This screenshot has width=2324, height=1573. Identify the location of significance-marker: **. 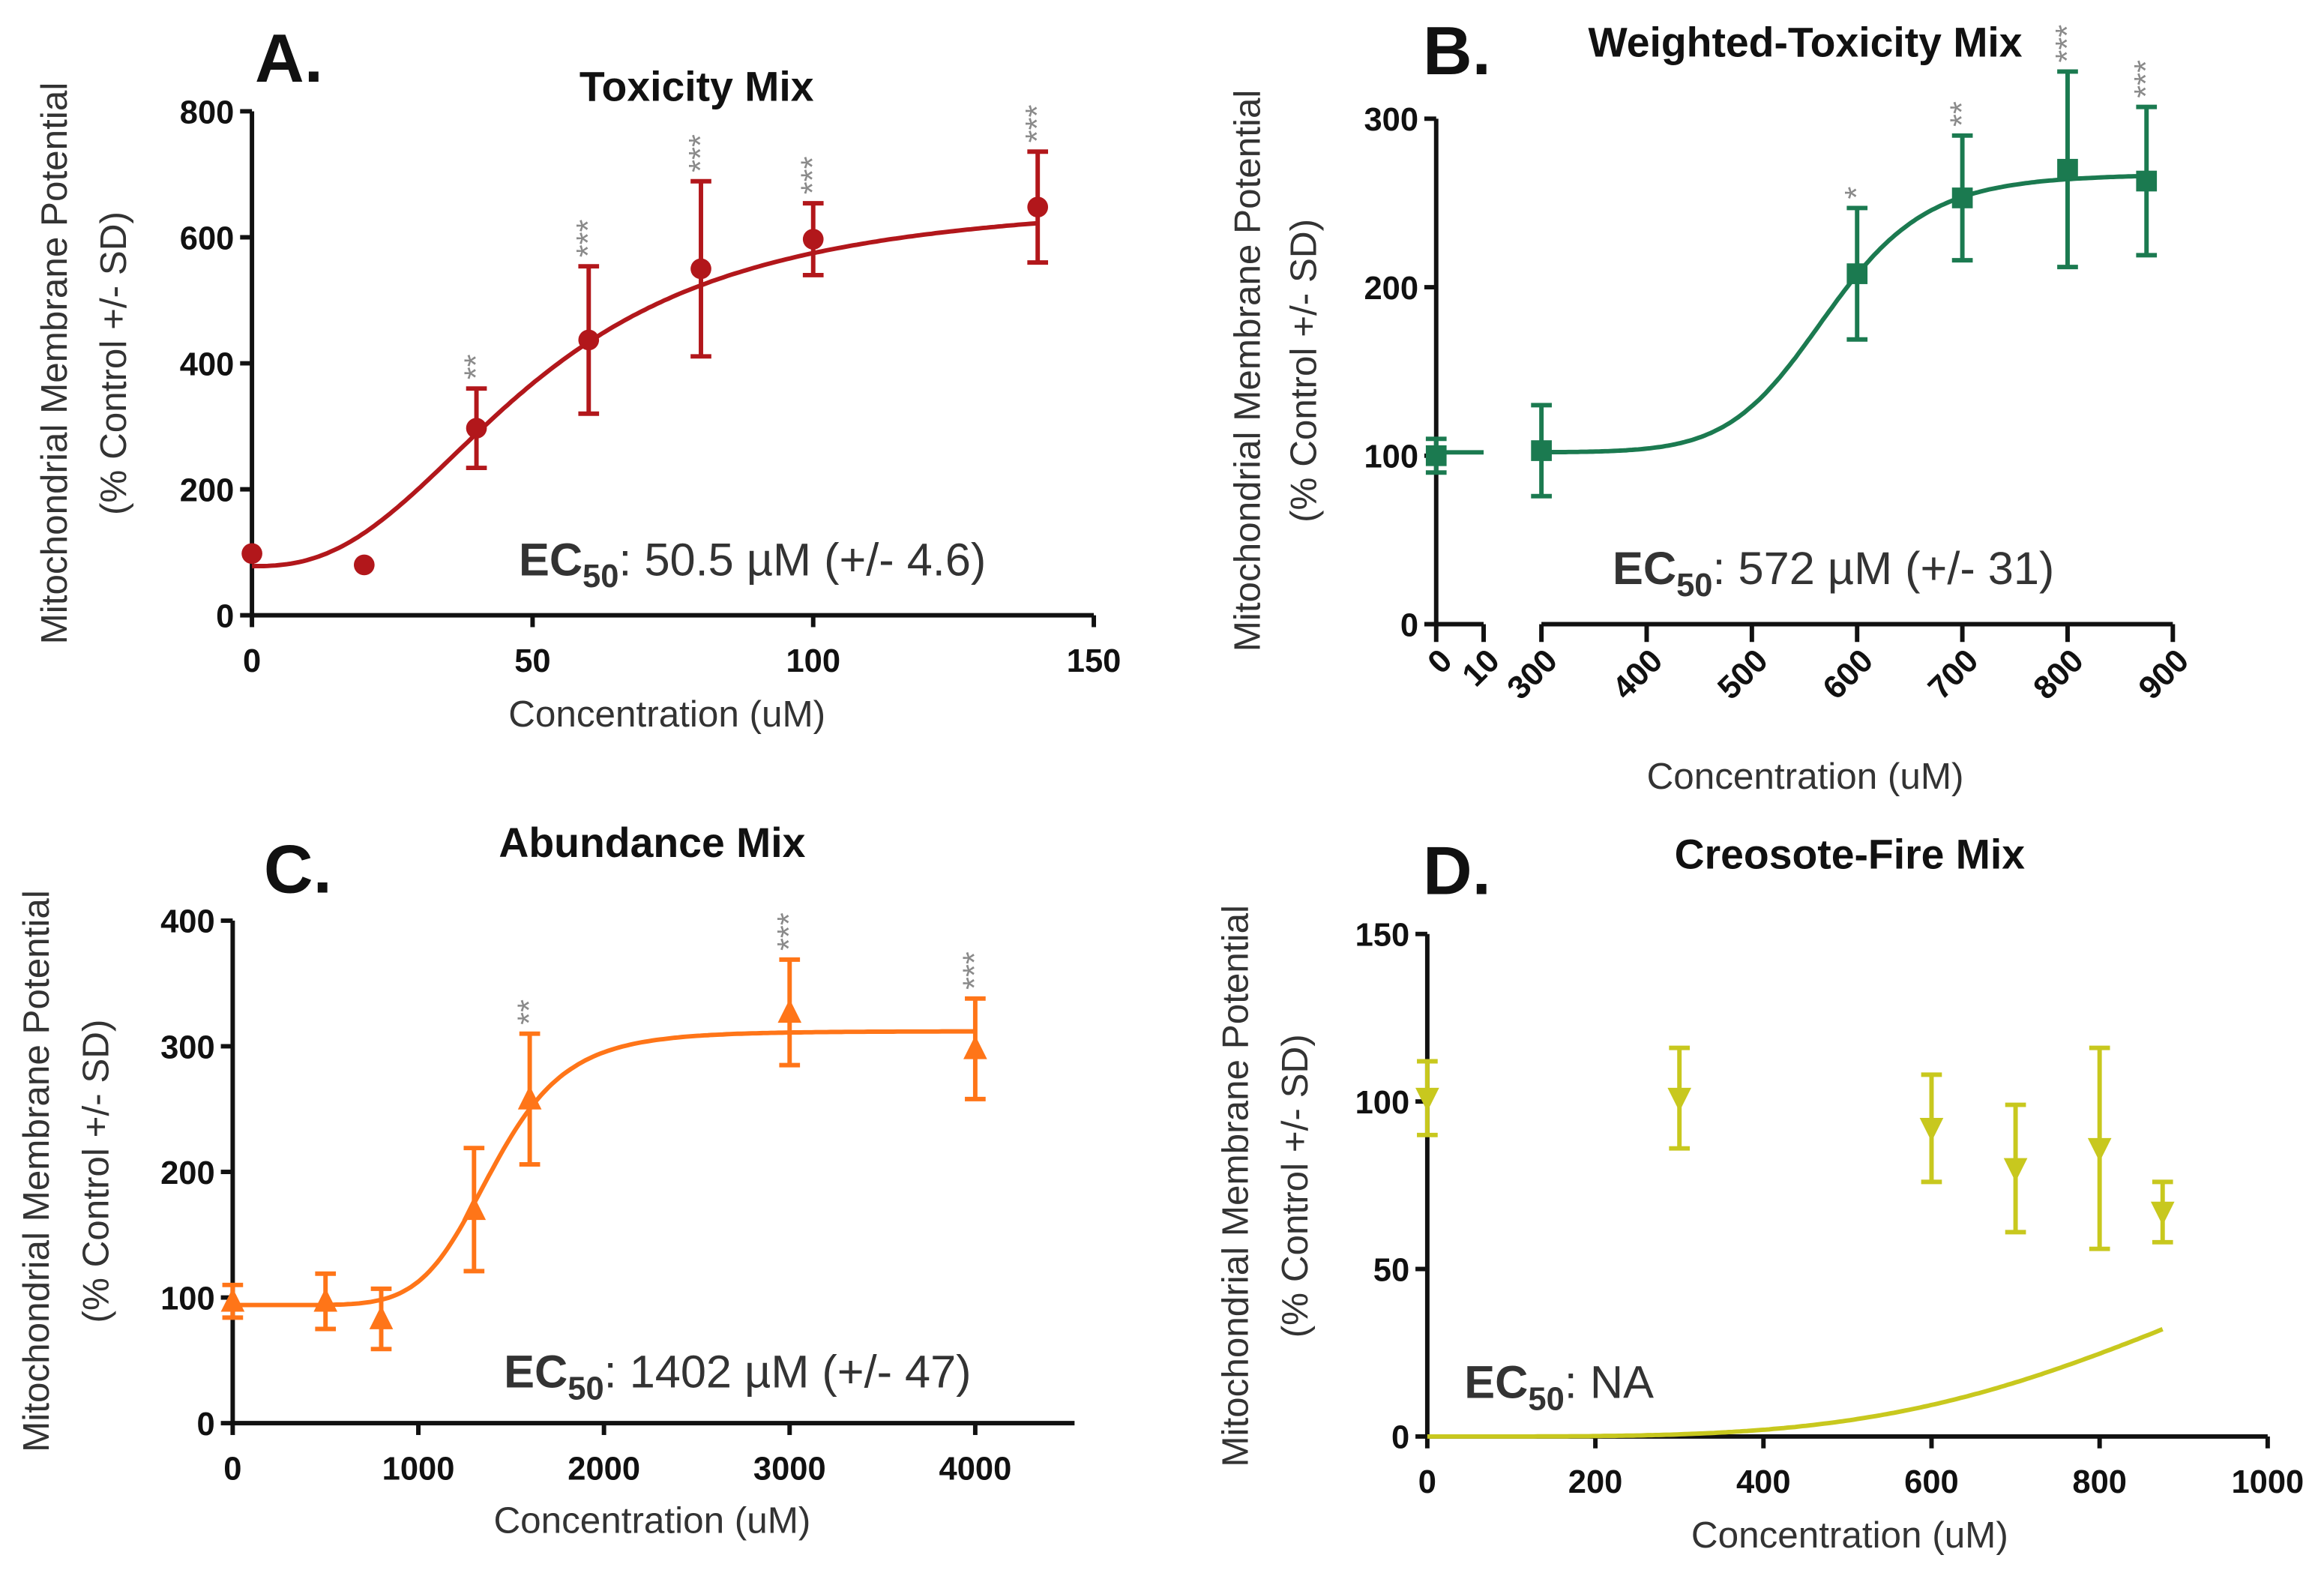
(1962, 114).